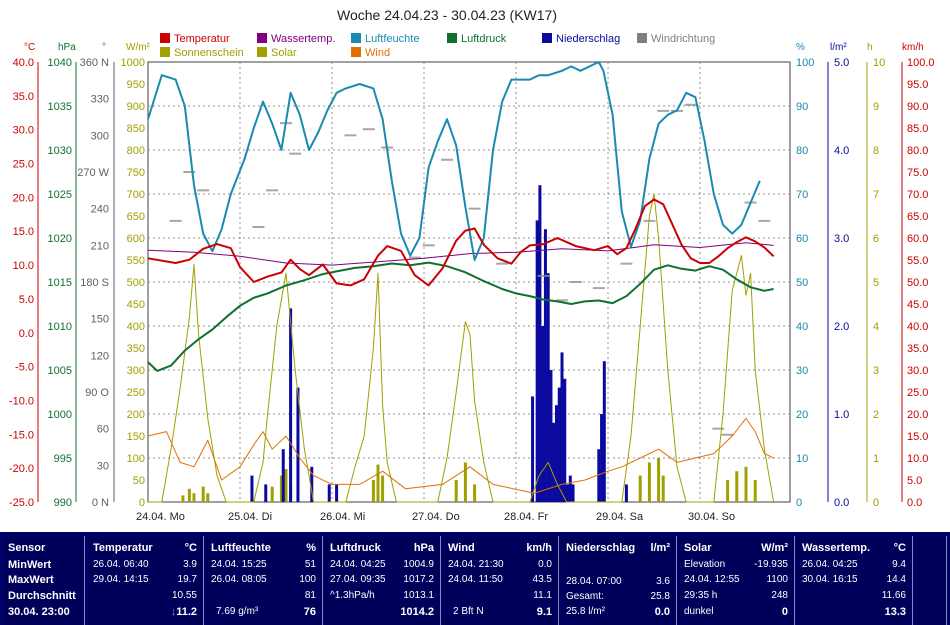 The width and height of the screenshot is (950, 625). What do you see at coordinates (136, 283) in the screenshot?
I see `axis-4-tick: 500` at bounding box center [136, 283].